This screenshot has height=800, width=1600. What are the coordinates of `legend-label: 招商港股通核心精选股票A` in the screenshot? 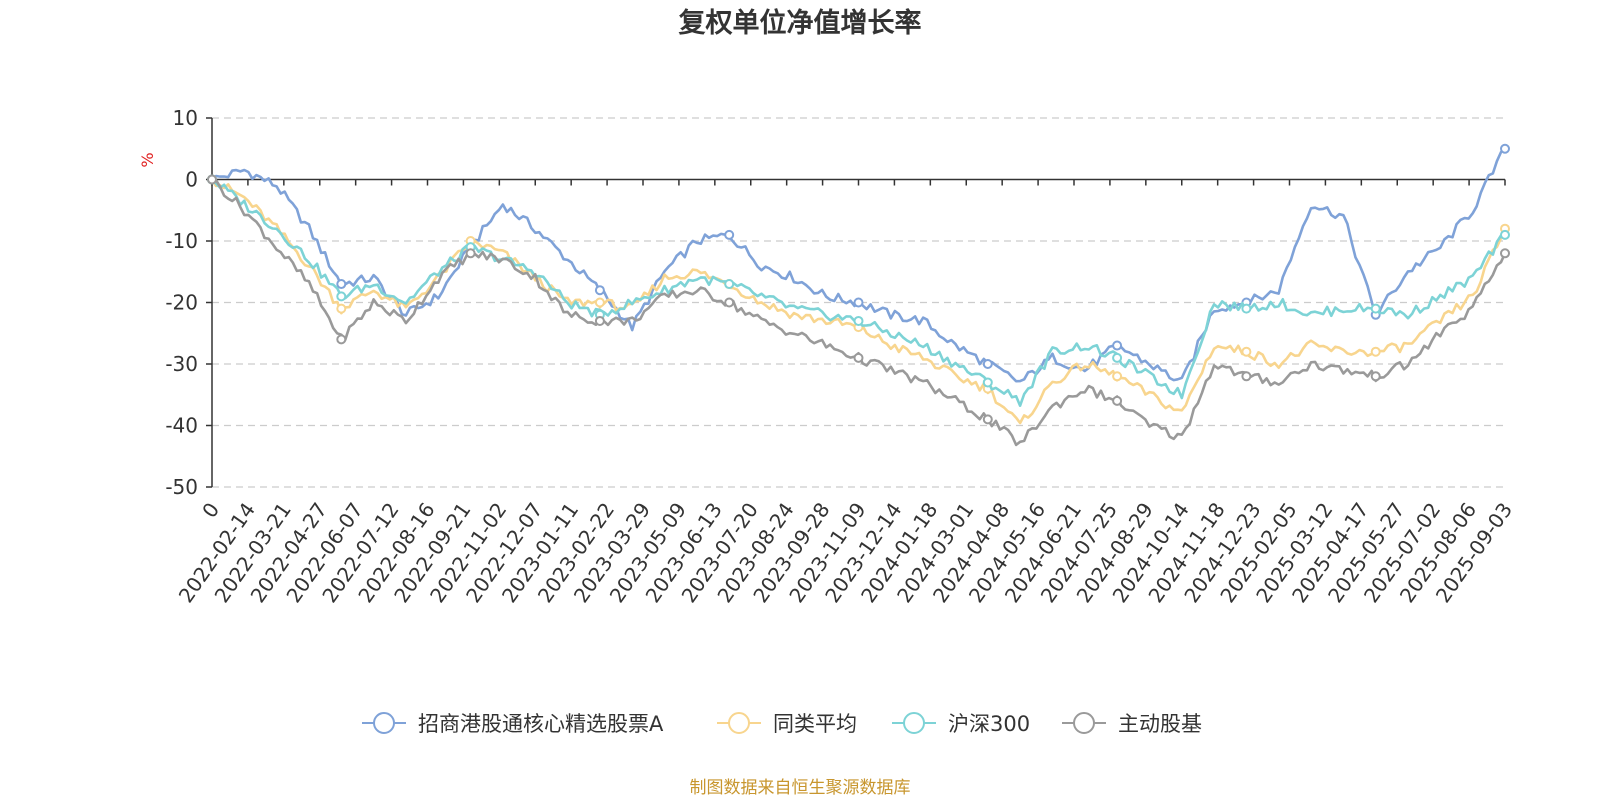 It's located at (541, 724).